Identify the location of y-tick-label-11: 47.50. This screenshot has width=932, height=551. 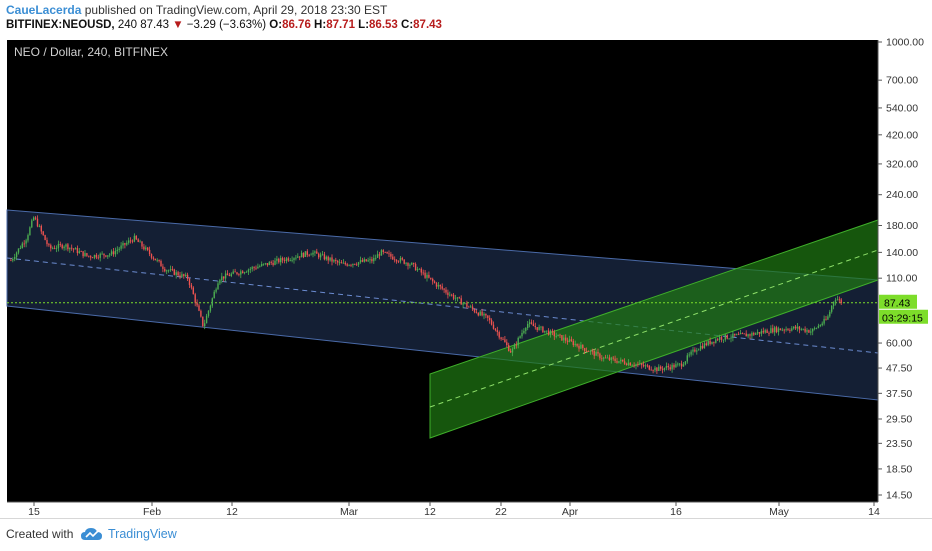
(899, 369).